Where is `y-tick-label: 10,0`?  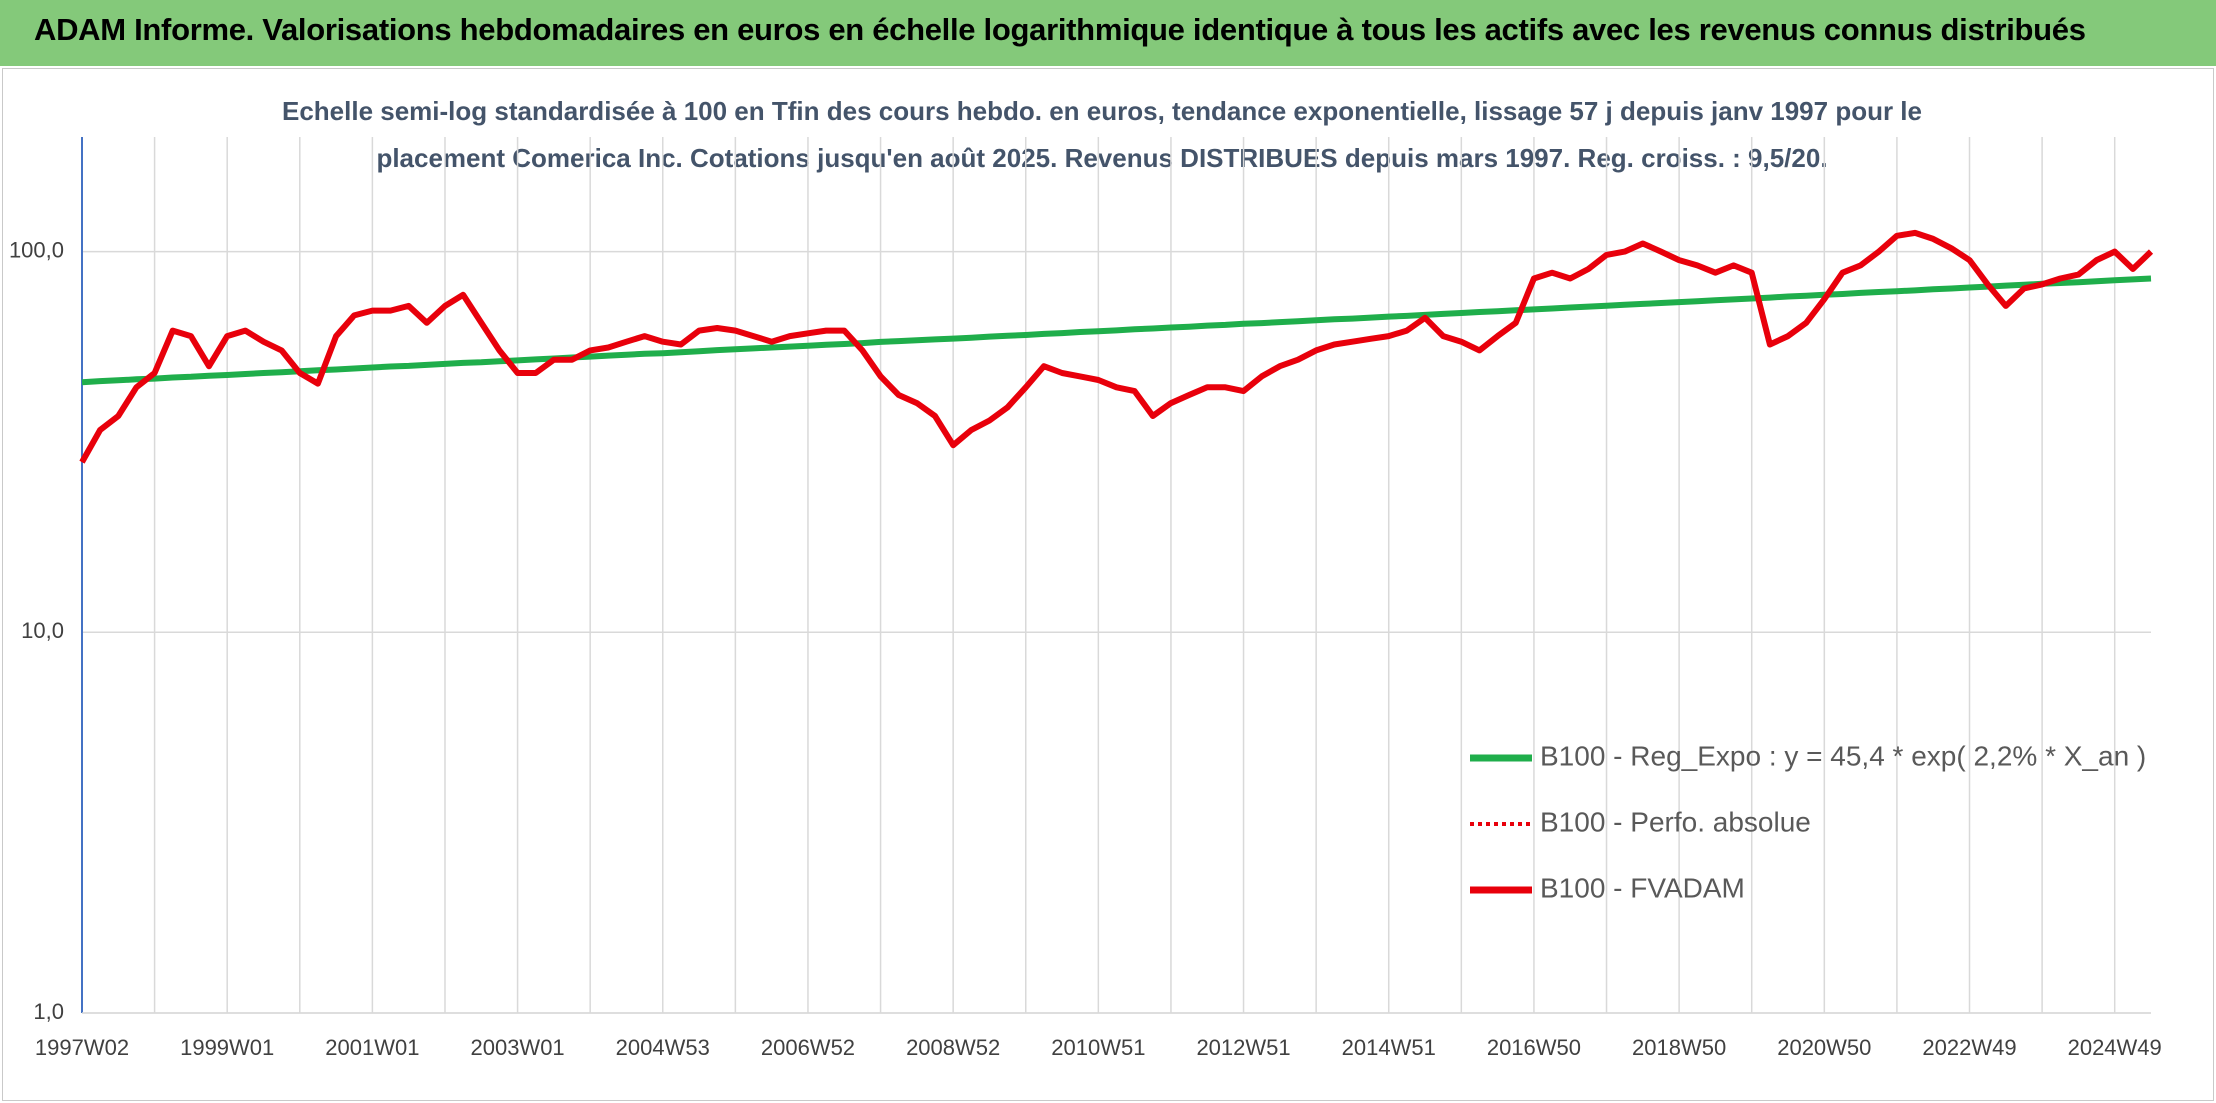
y-tick-label: 10,0 is located at coordinates (42, 630).